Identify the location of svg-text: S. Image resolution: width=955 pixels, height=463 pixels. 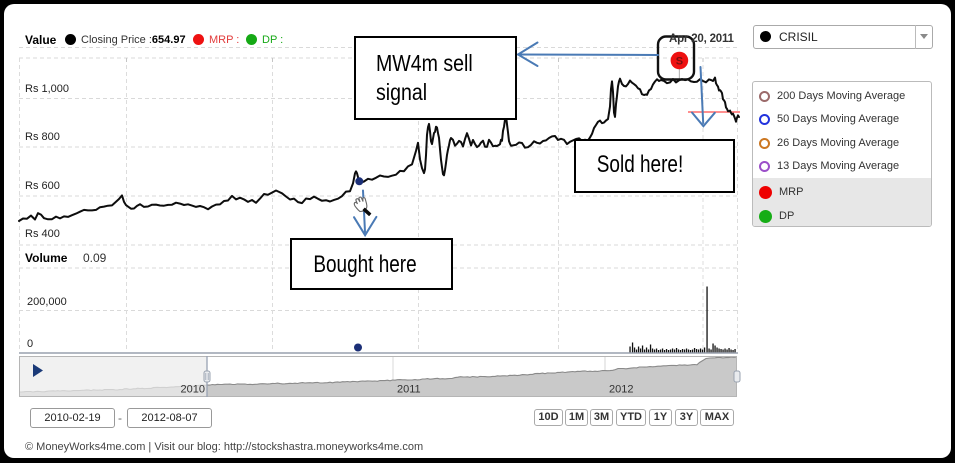
(679, 62).